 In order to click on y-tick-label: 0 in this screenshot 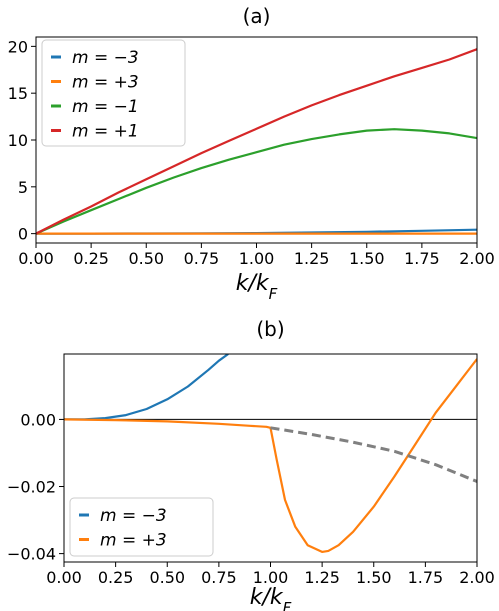, I will do `click(23, 234)`.